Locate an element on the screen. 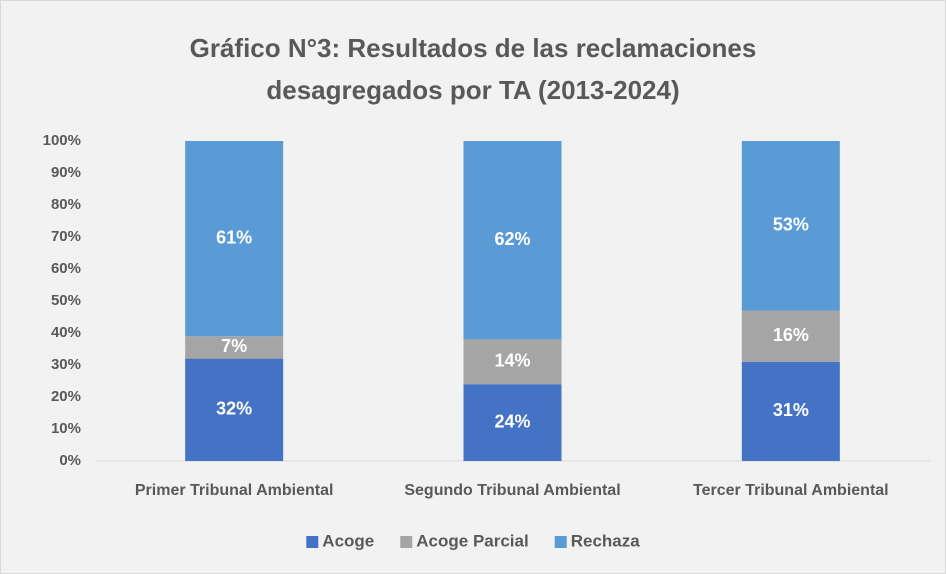 This screenshot has height=574, width=946. y-tick-label: 30% is located at coordinates (66, 364).